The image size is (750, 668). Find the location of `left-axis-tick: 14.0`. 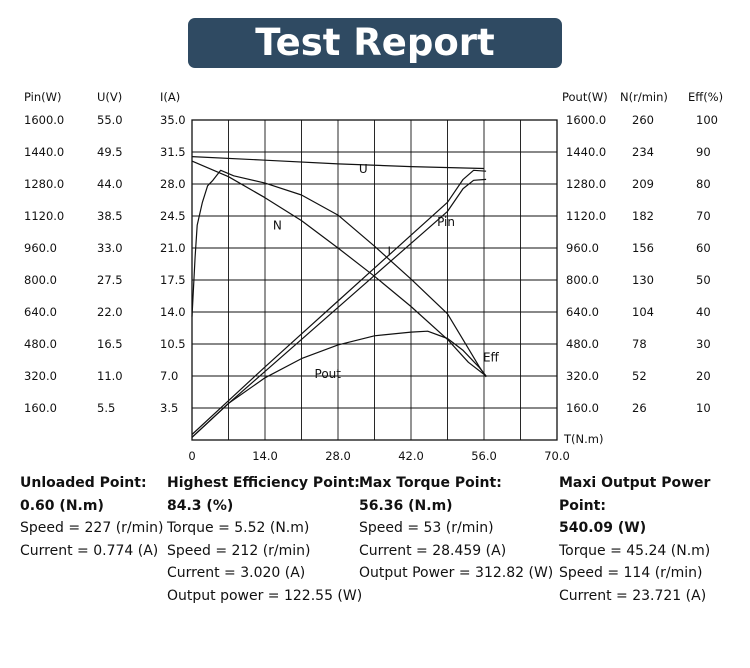

left-axis-tick: 14.0 is located at coordinates (173, 312).